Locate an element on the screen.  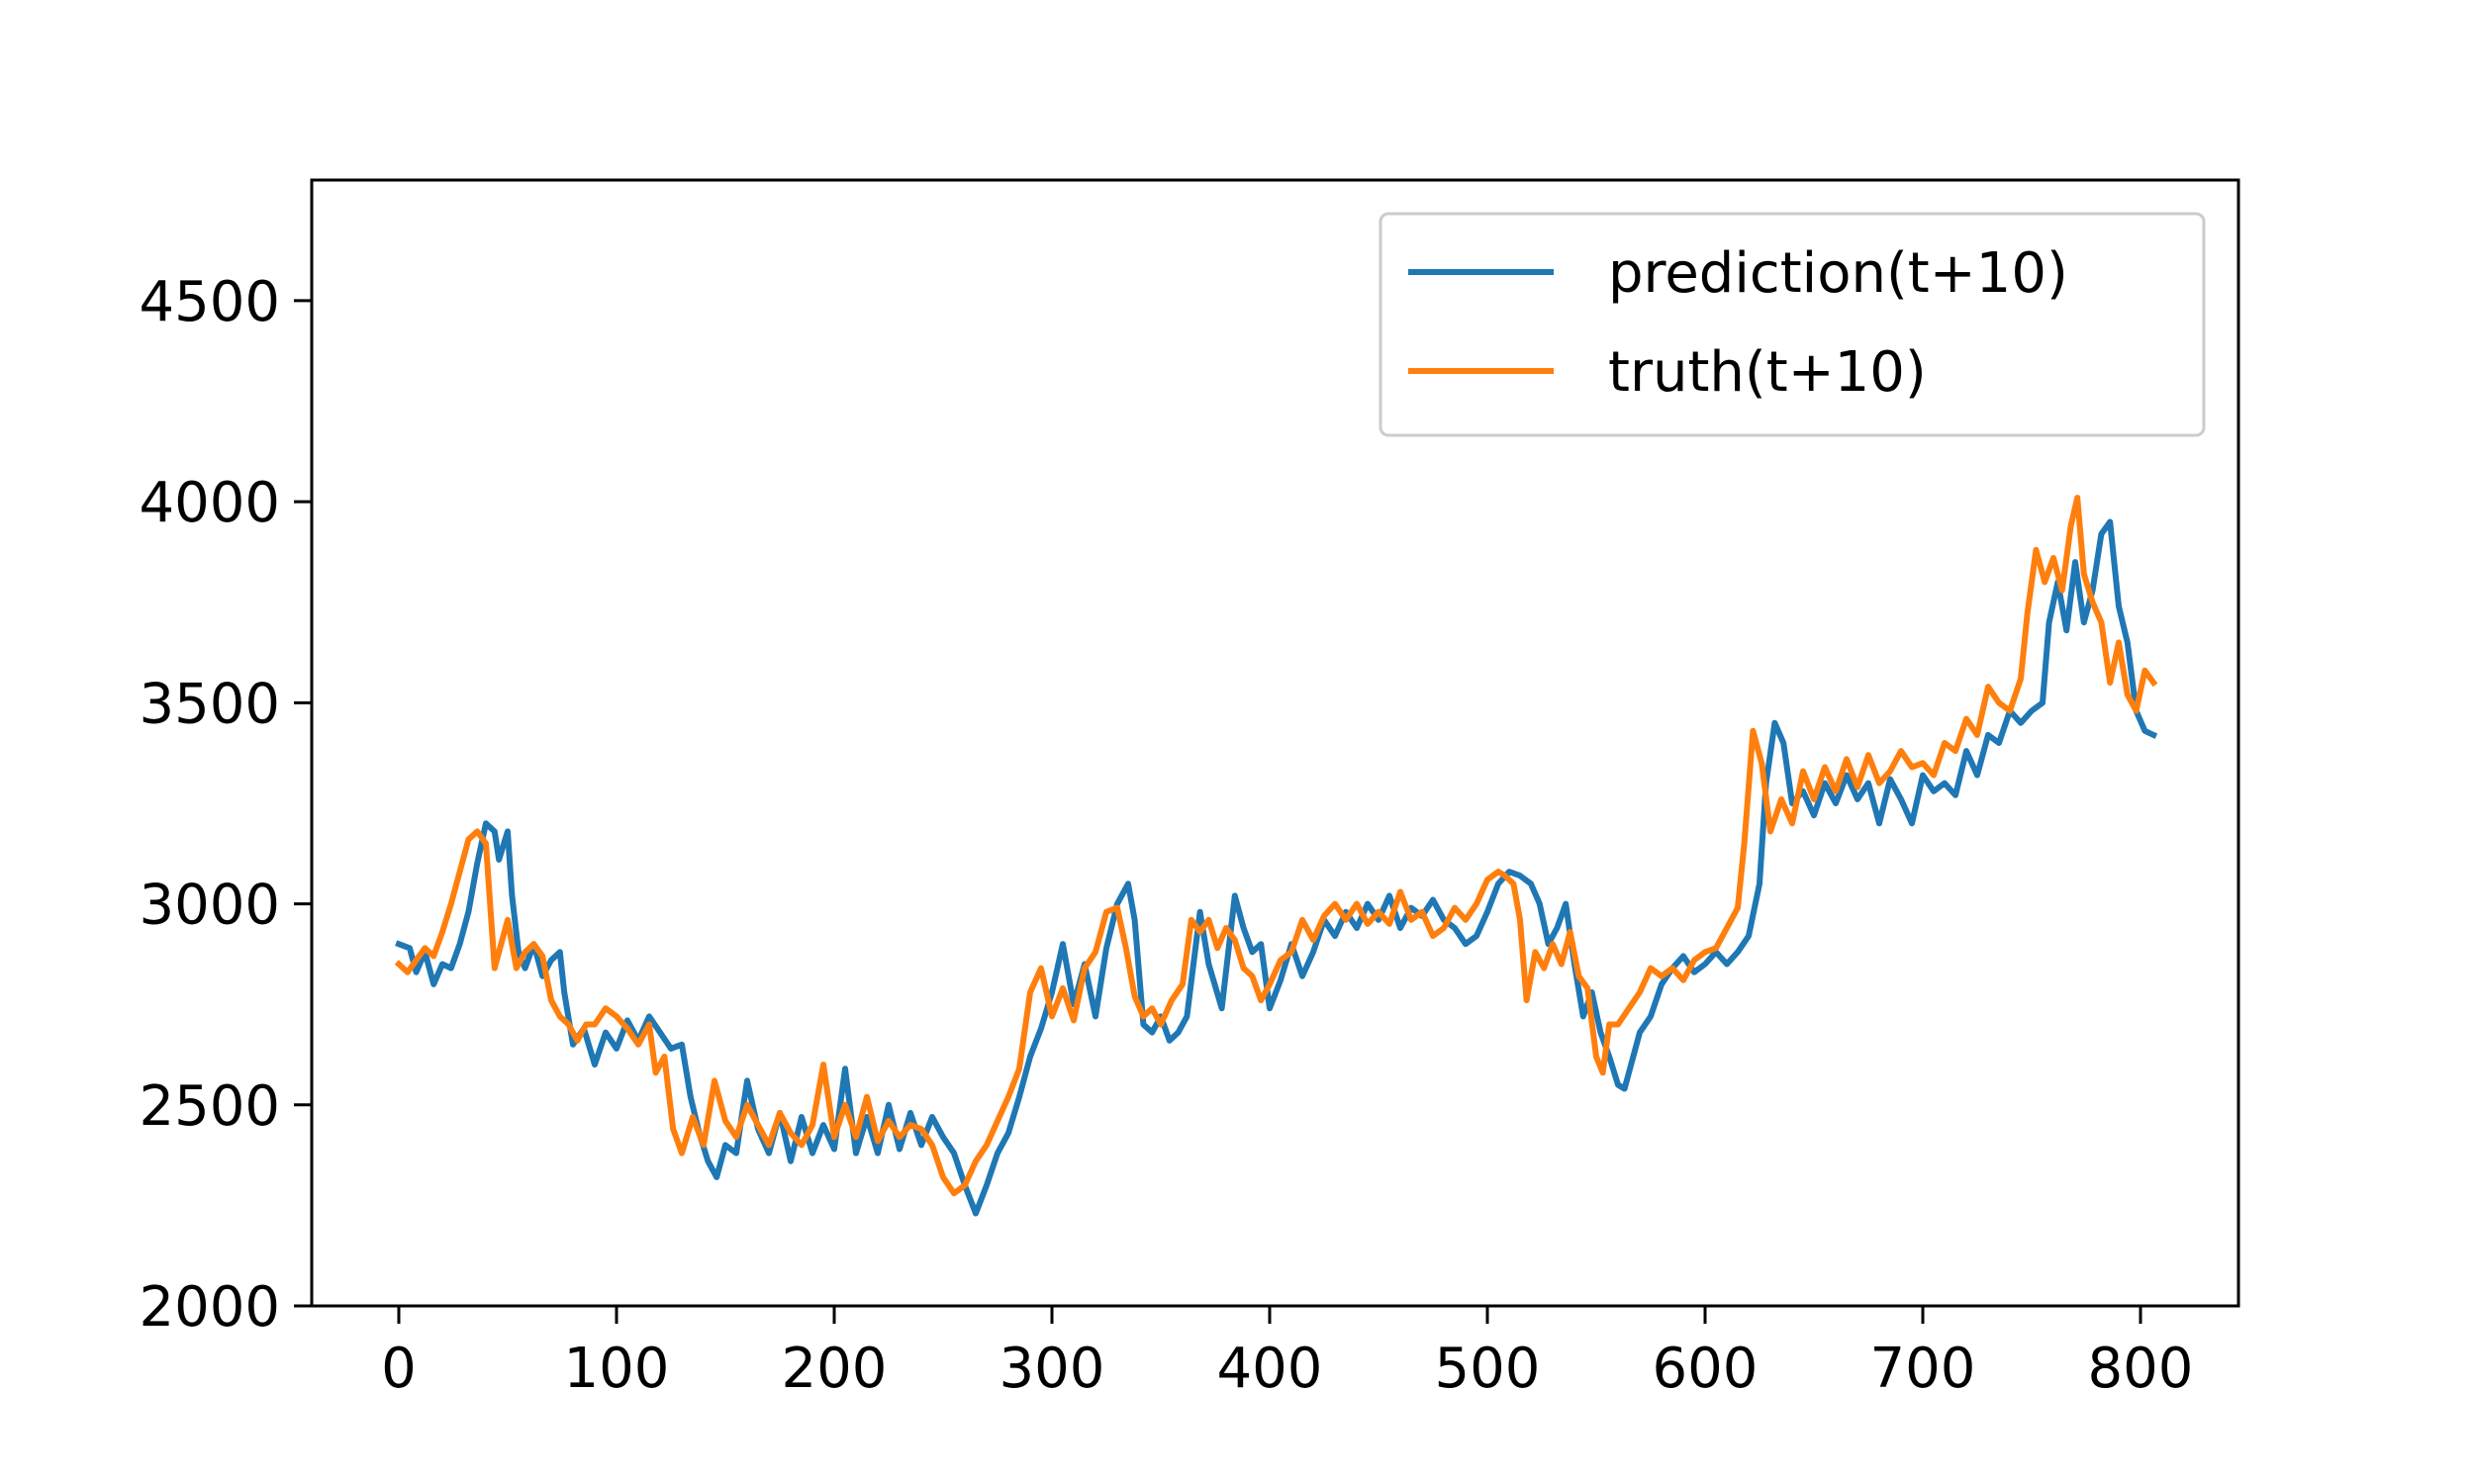
y-tick-label: 2000 is located at coordinates (210, 1307).